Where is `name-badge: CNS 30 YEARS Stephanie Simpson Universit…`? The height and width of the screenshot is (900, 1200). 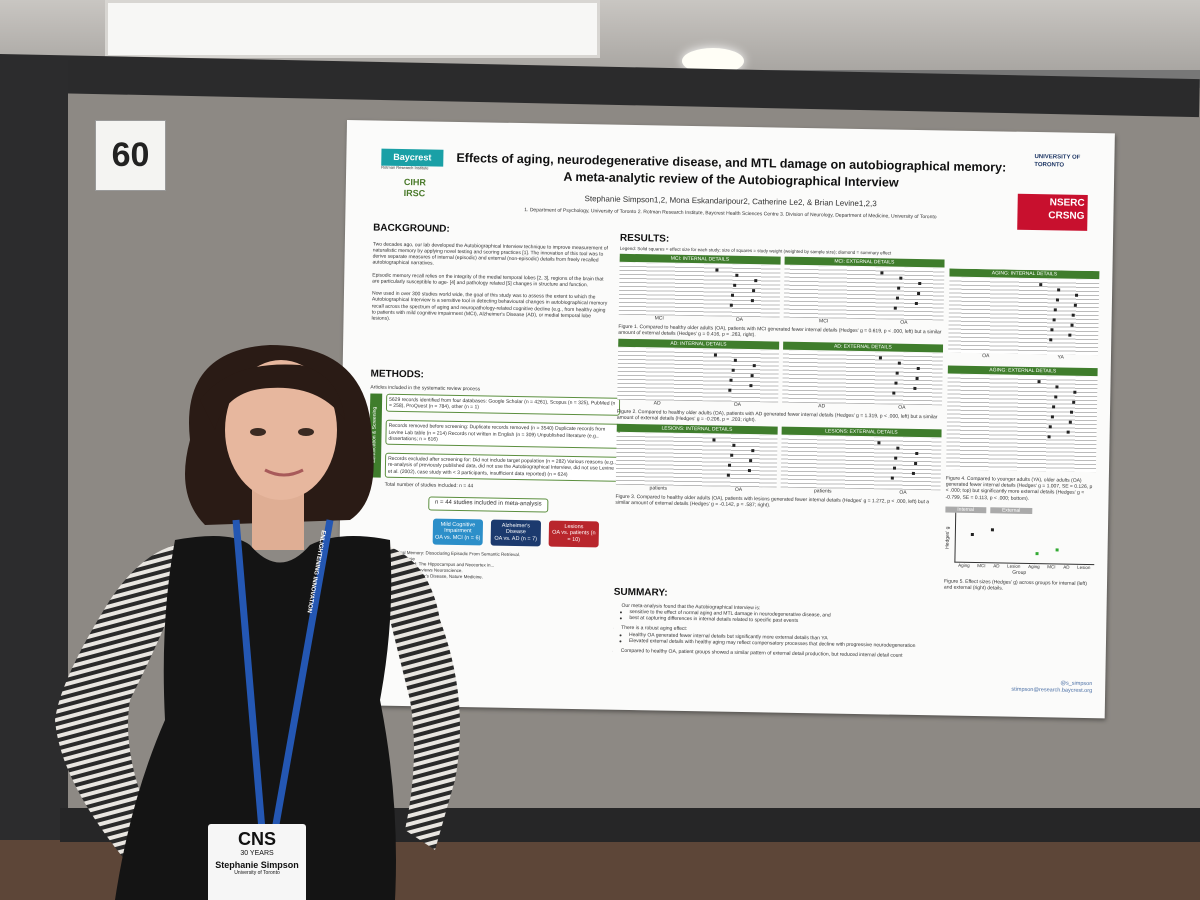
name-badge: CNS 30 YEARS Stephanie Simpson Universit… is located at coordinates (257, 862).